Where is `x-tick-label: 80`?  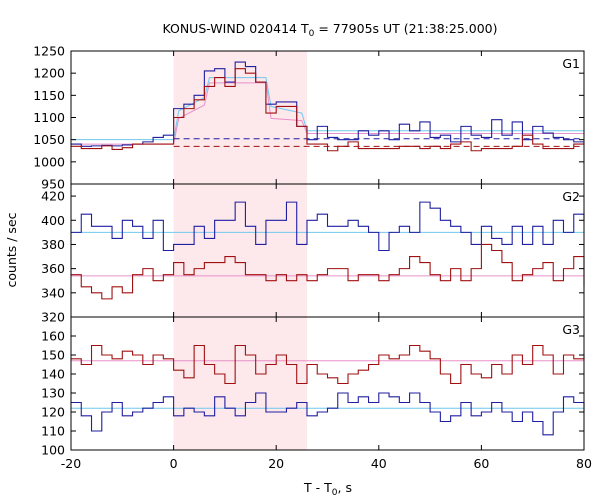 x-tick-label: 80 is located at coordinates (584, 463).